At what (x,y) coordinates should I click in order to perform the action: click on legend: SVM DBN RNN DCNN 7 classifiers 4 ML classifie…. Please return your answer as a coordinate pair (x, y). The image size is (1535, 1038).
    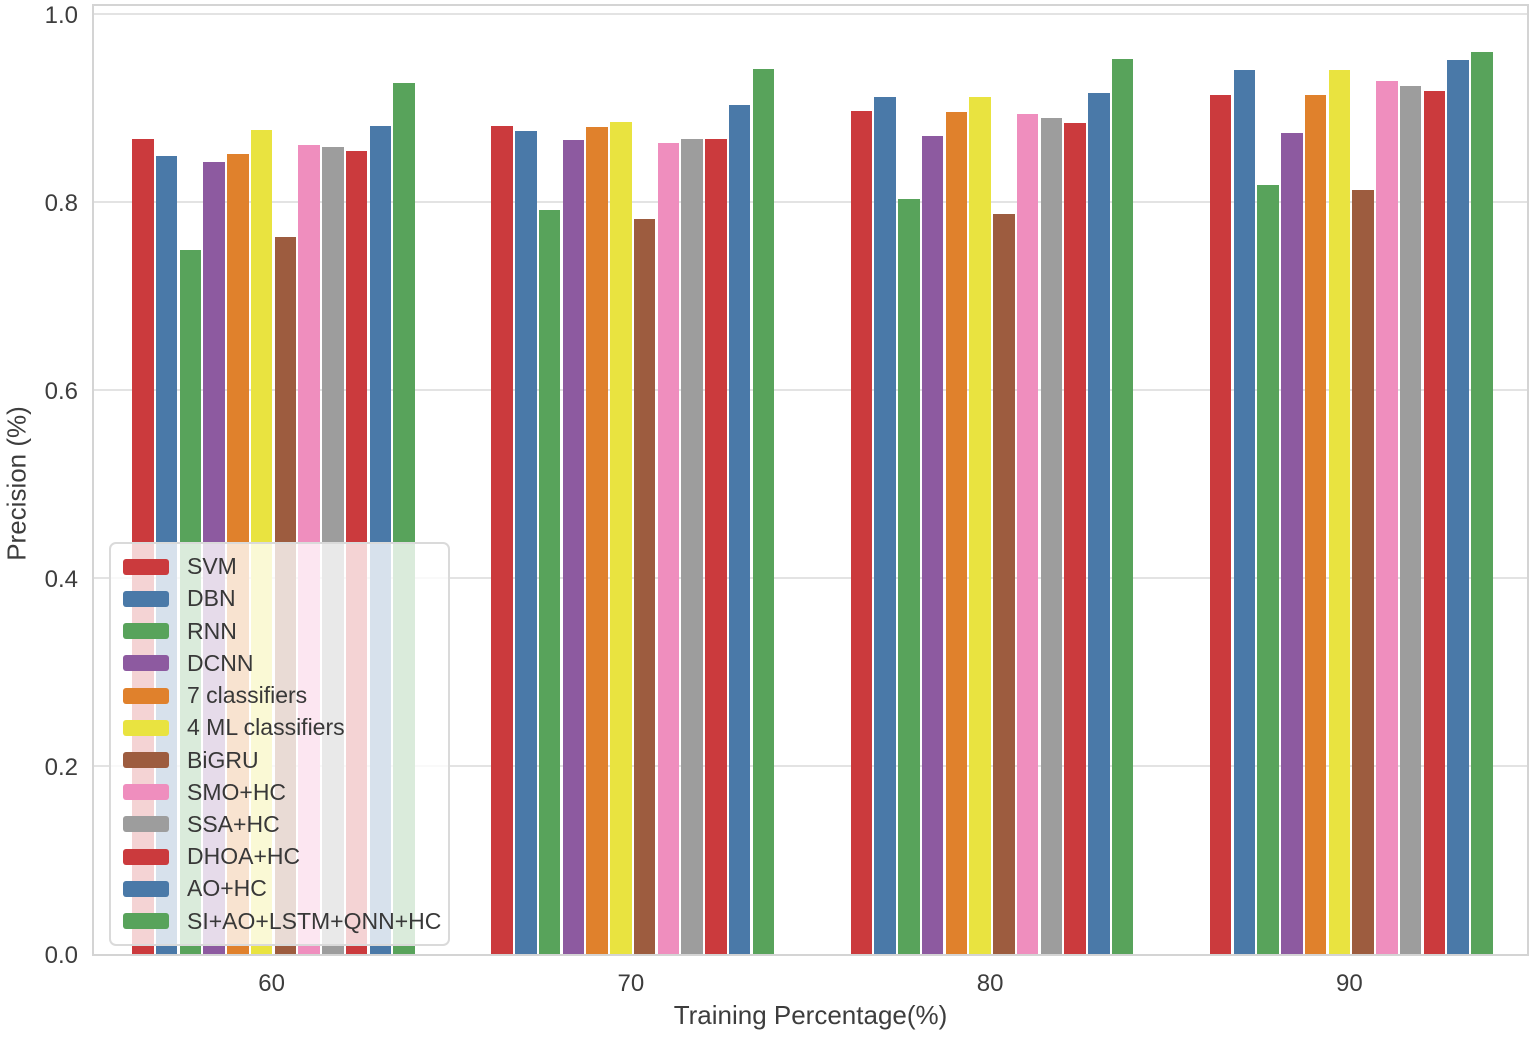
    Looking at the image, I should click on (279, 744).